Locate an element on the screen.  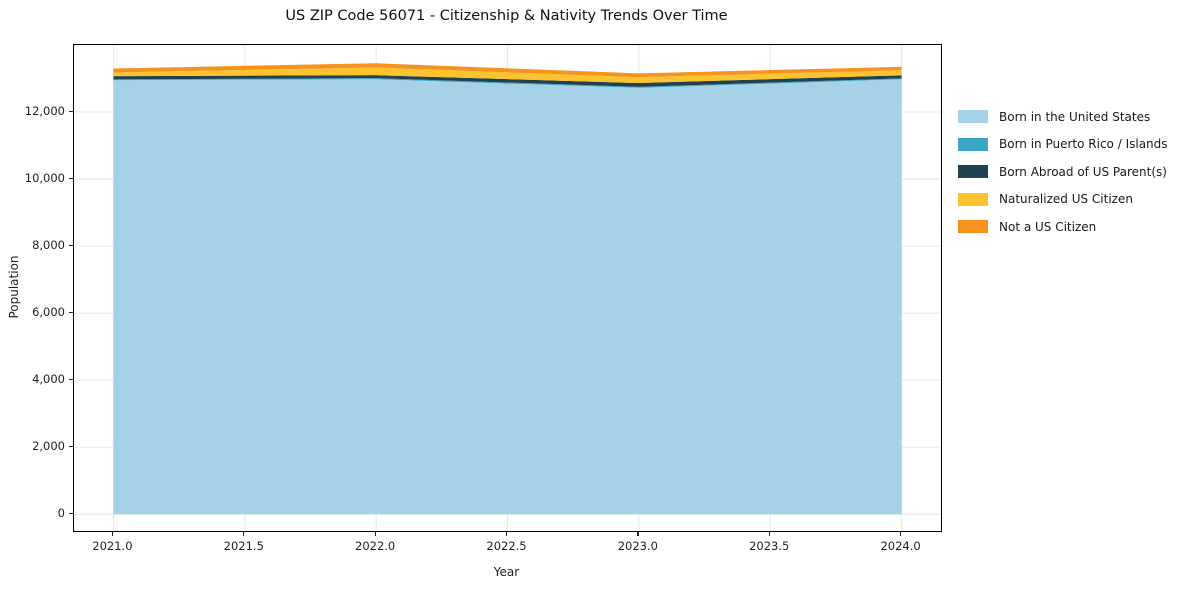
legend-item-born-in-the-united-states: Born in the United States is located at coordinates (1063, 117).